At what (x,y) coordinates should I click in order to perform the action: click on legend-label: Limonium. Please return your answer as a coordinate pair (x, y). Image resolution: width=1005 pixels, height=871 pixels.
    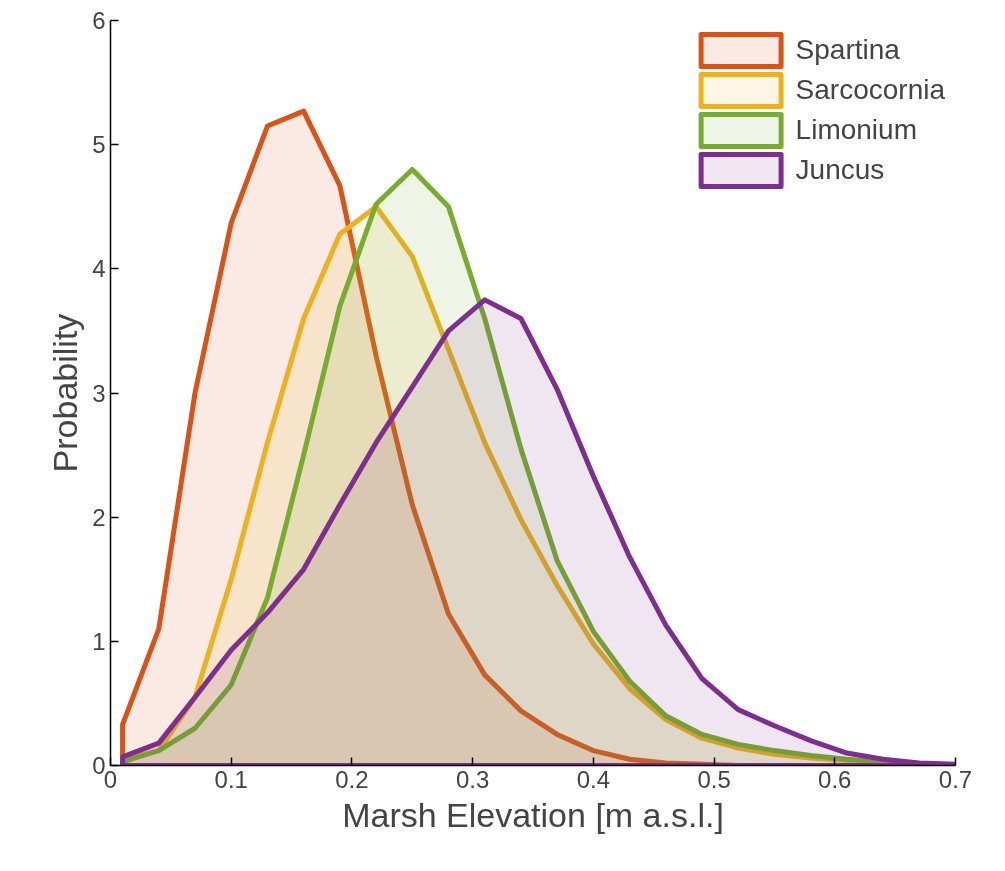
    Looking at the image, I should click on (856, 130).